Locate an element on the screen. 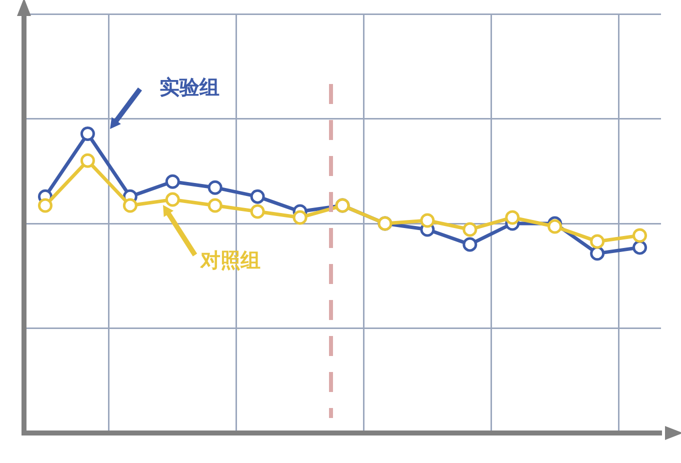 This screenshot has width=681, height=463. series-label: 对照组 is located at coordinates (230, 260).